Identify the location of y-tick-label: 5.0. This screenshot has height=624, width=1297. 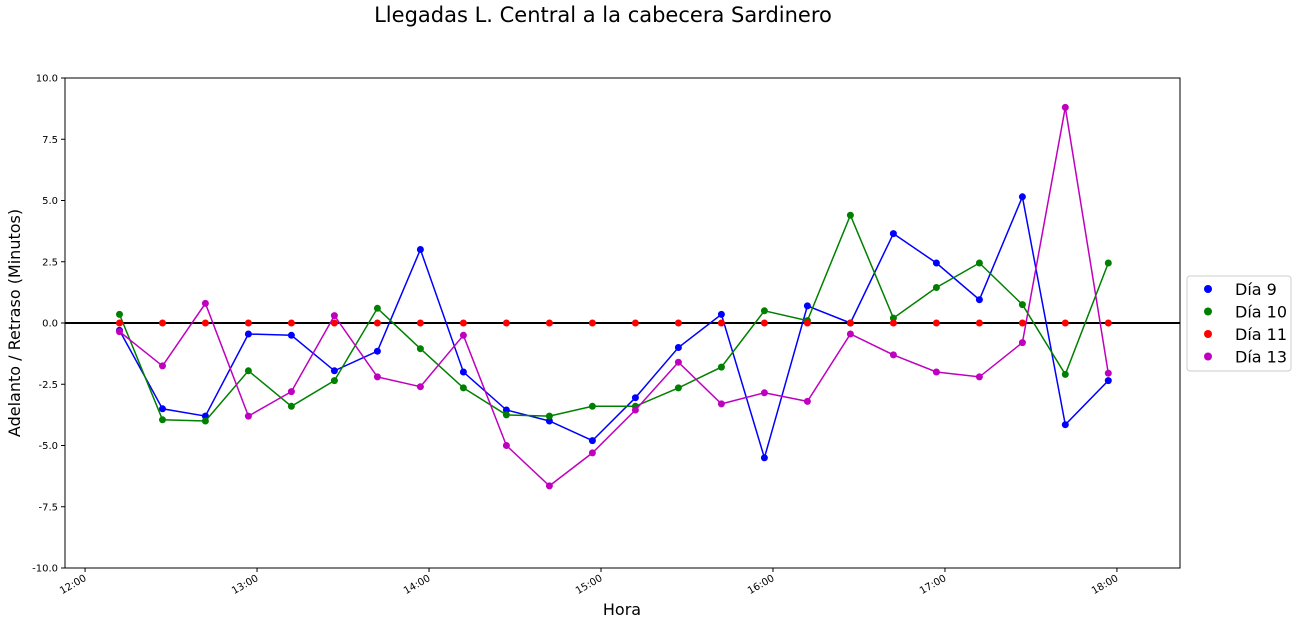
(50, 201).